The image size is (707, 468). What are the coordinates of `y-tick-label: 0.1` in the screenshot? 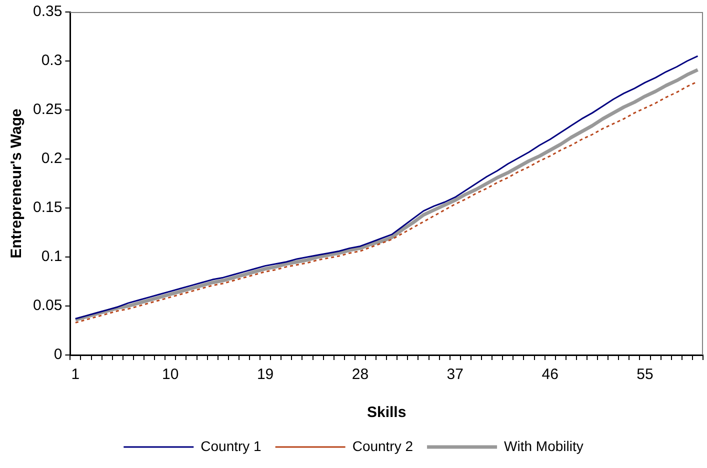 It's located at (51, 257).